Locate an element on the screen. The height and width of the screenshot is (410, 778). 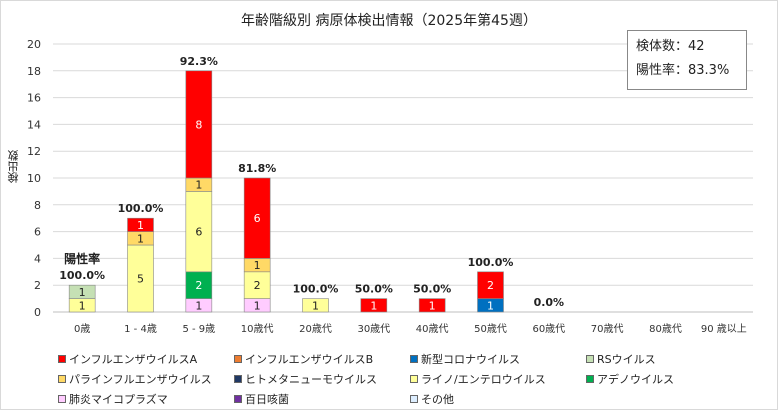
legend-item: ライノ/エンテロウイルス is located at coordinates (478, 379).